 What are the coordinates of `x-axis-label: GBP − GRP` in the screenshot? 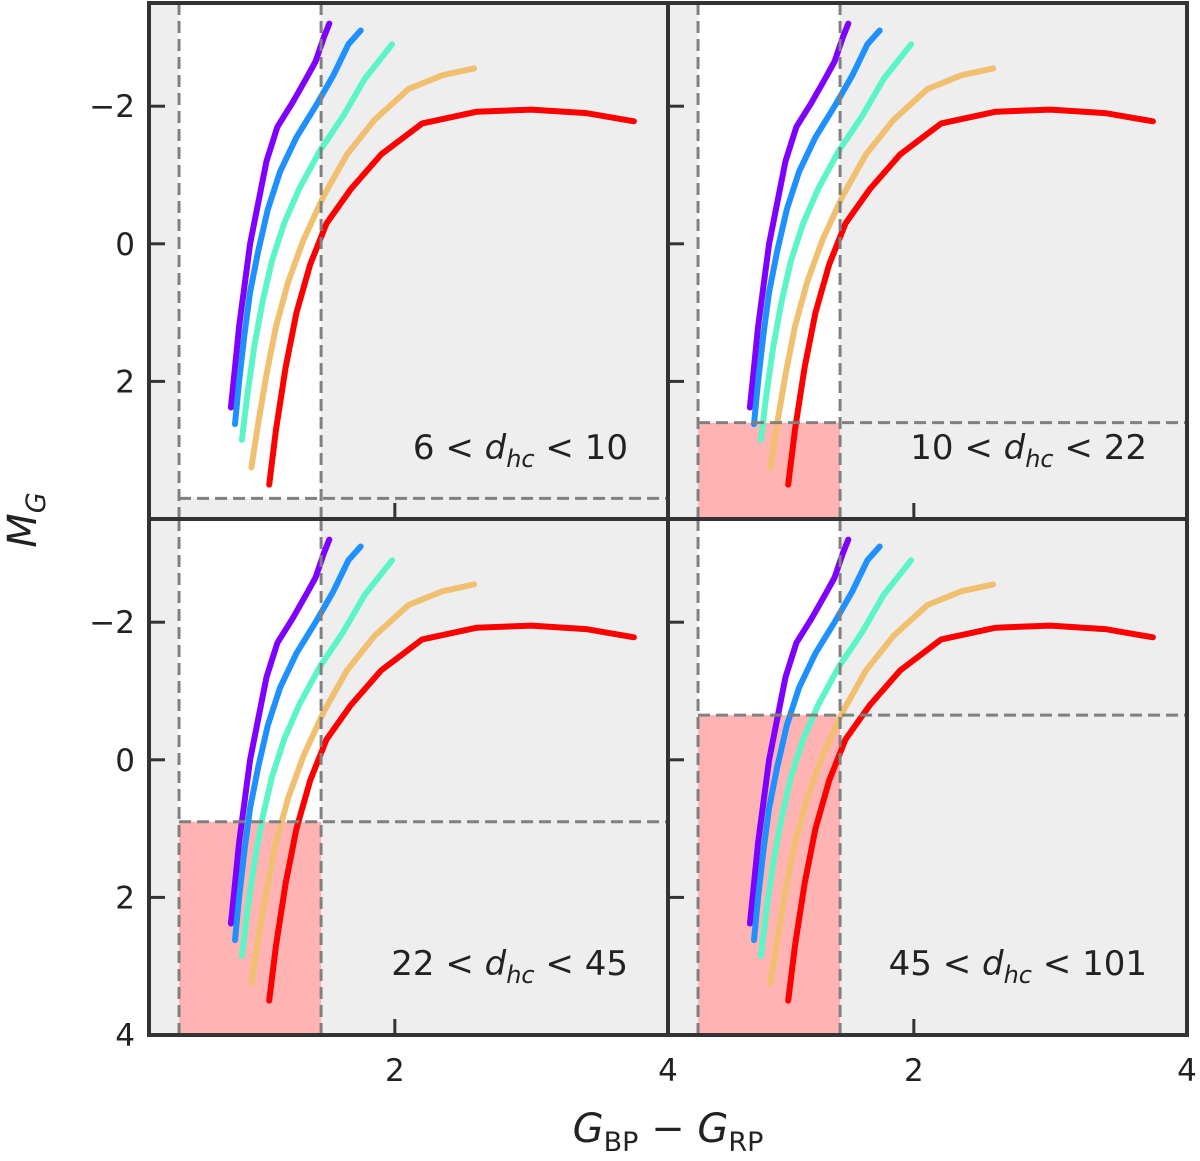 It's located at (668, 1132).